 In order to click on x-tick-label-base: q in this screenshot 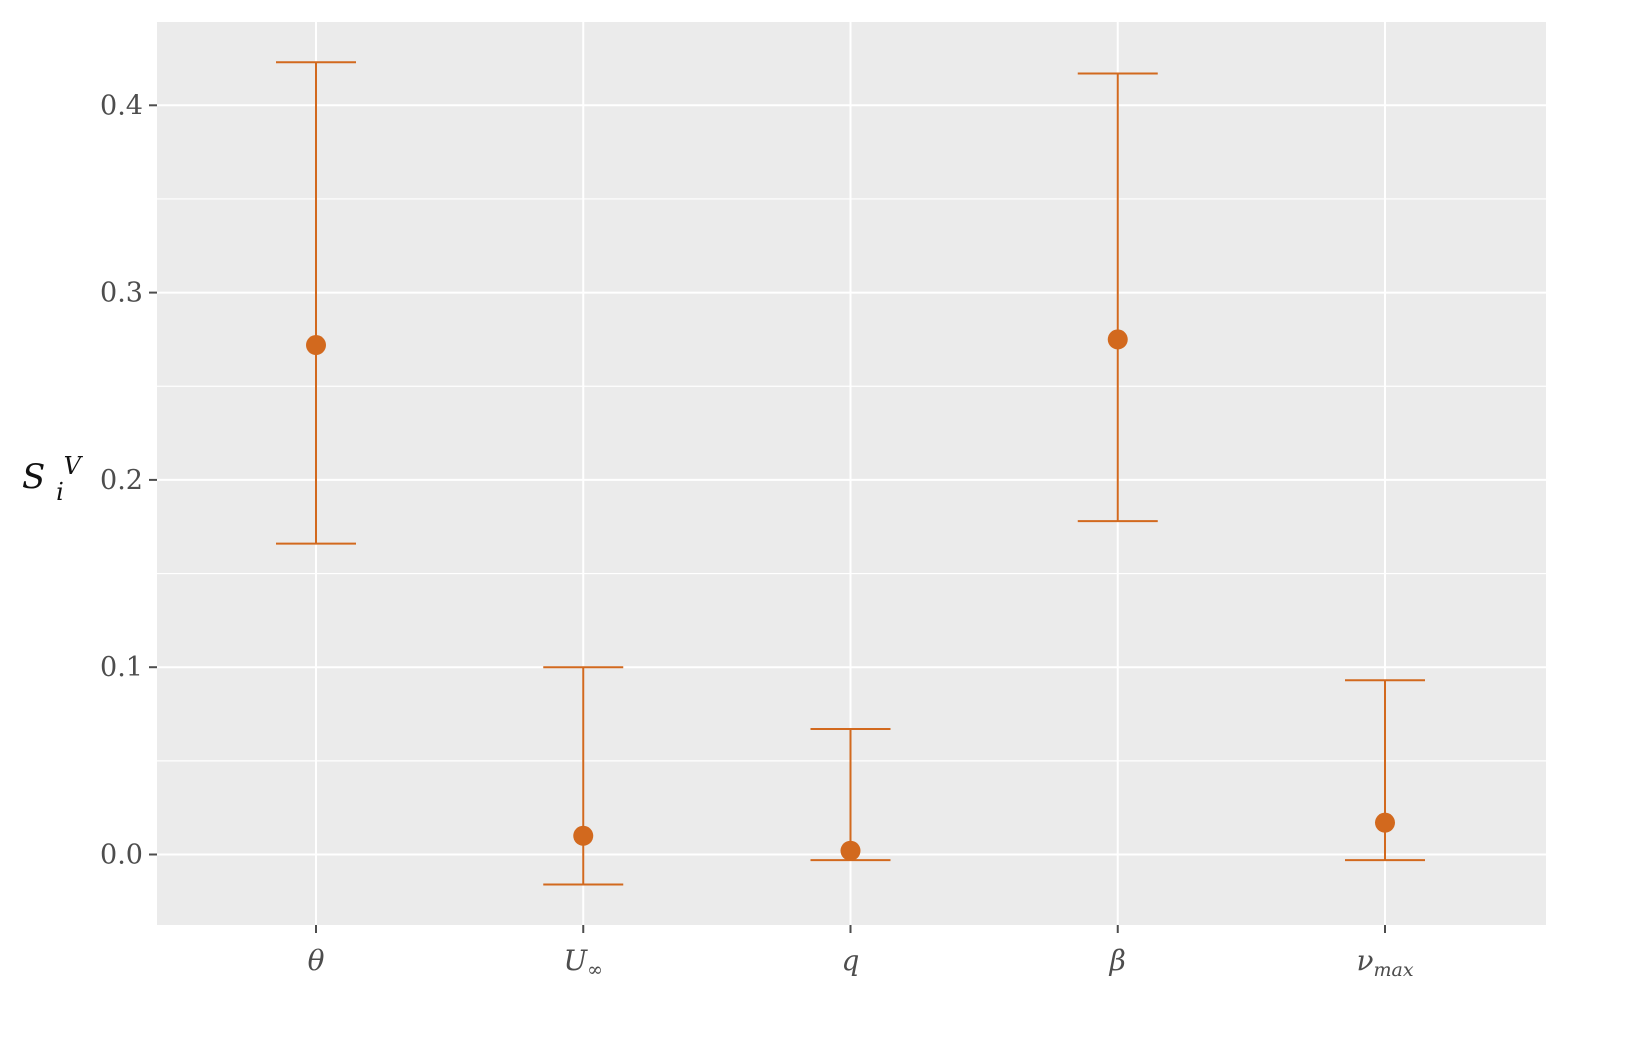, I will do `click(851, 960)`.